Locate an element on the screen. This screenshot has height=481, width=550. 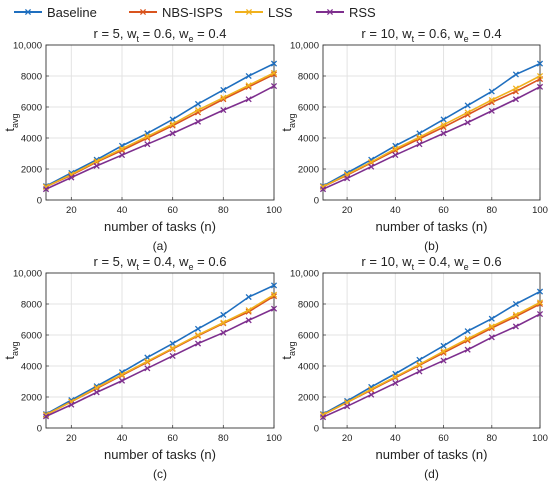
series-line-rss is located at coordinates (431, 365).